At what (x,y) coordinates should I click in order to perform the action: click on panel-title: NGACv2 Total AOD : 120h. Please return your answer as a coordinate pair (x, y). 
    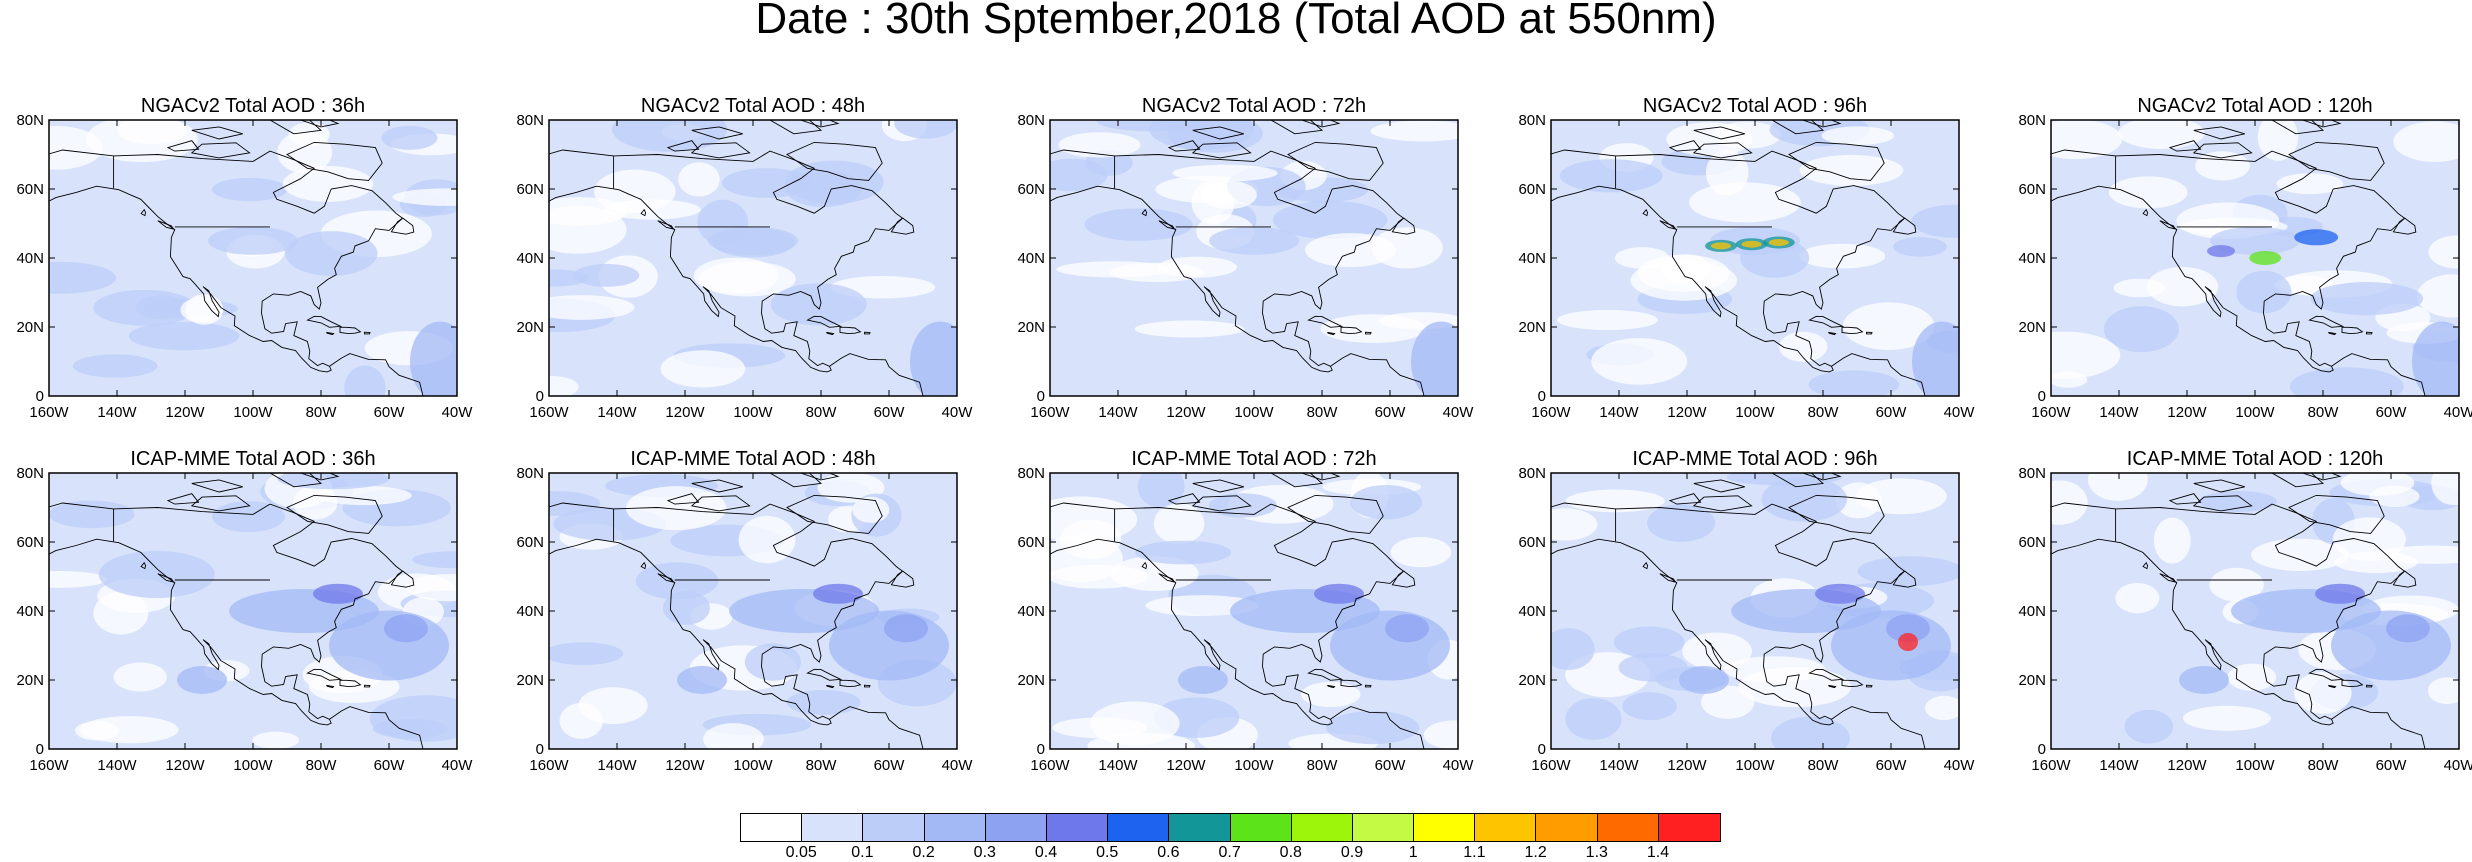
    Looking at the image, I should click on (2254, 106).